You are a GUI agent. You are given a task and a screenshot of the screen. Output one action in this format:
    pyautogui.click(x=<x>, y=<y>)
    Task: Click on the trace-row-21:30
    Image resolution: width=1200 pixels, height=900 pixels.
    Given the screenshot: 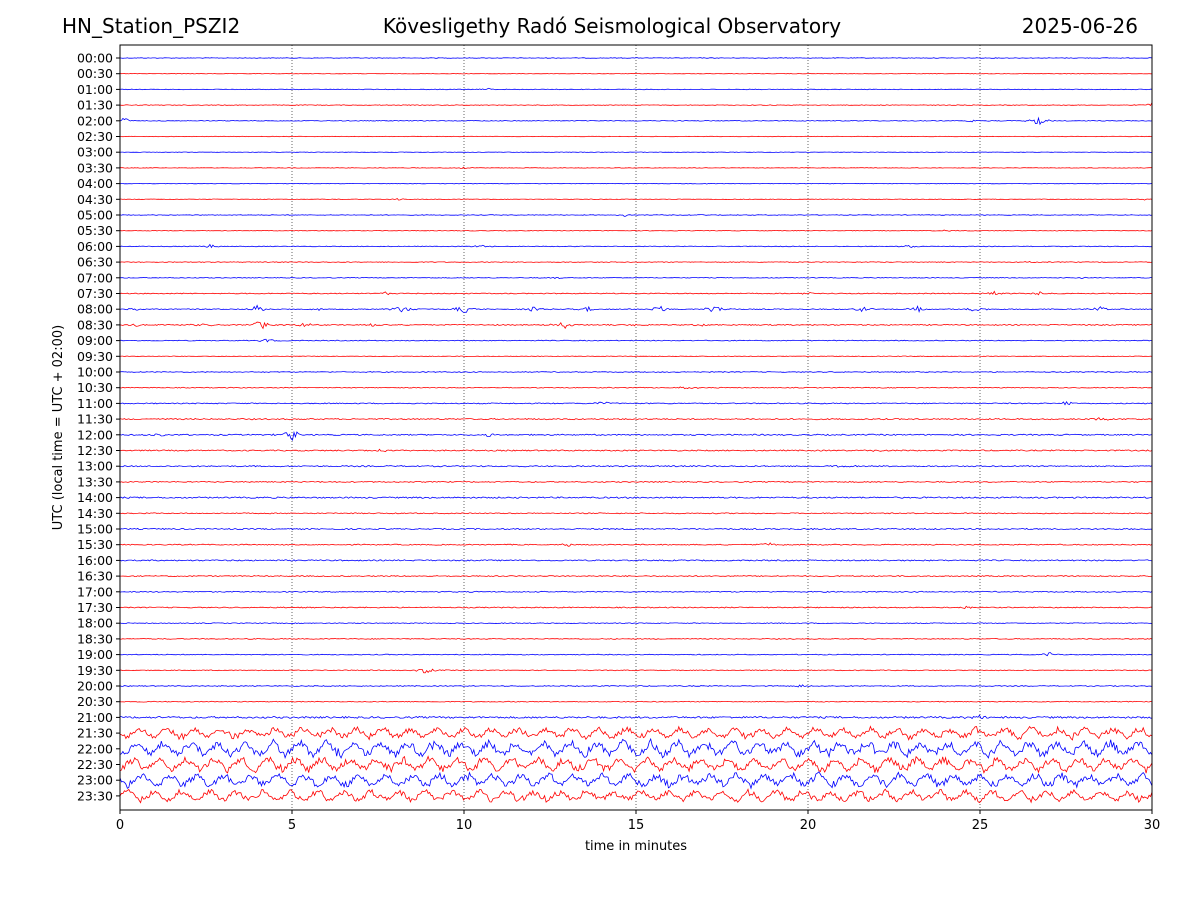 What is the action you would take?
    pyautogui.click(x=636, y=733)
    